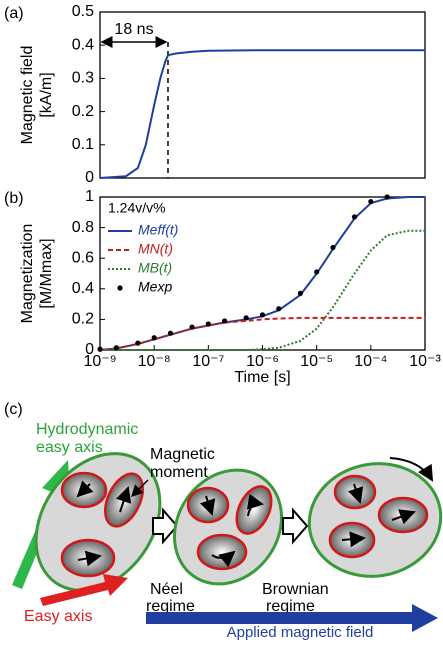  What do you see at coordinates (14, 13) in the screenshot?
I see `panel-label: (a)` at bounding box center [14, 13].